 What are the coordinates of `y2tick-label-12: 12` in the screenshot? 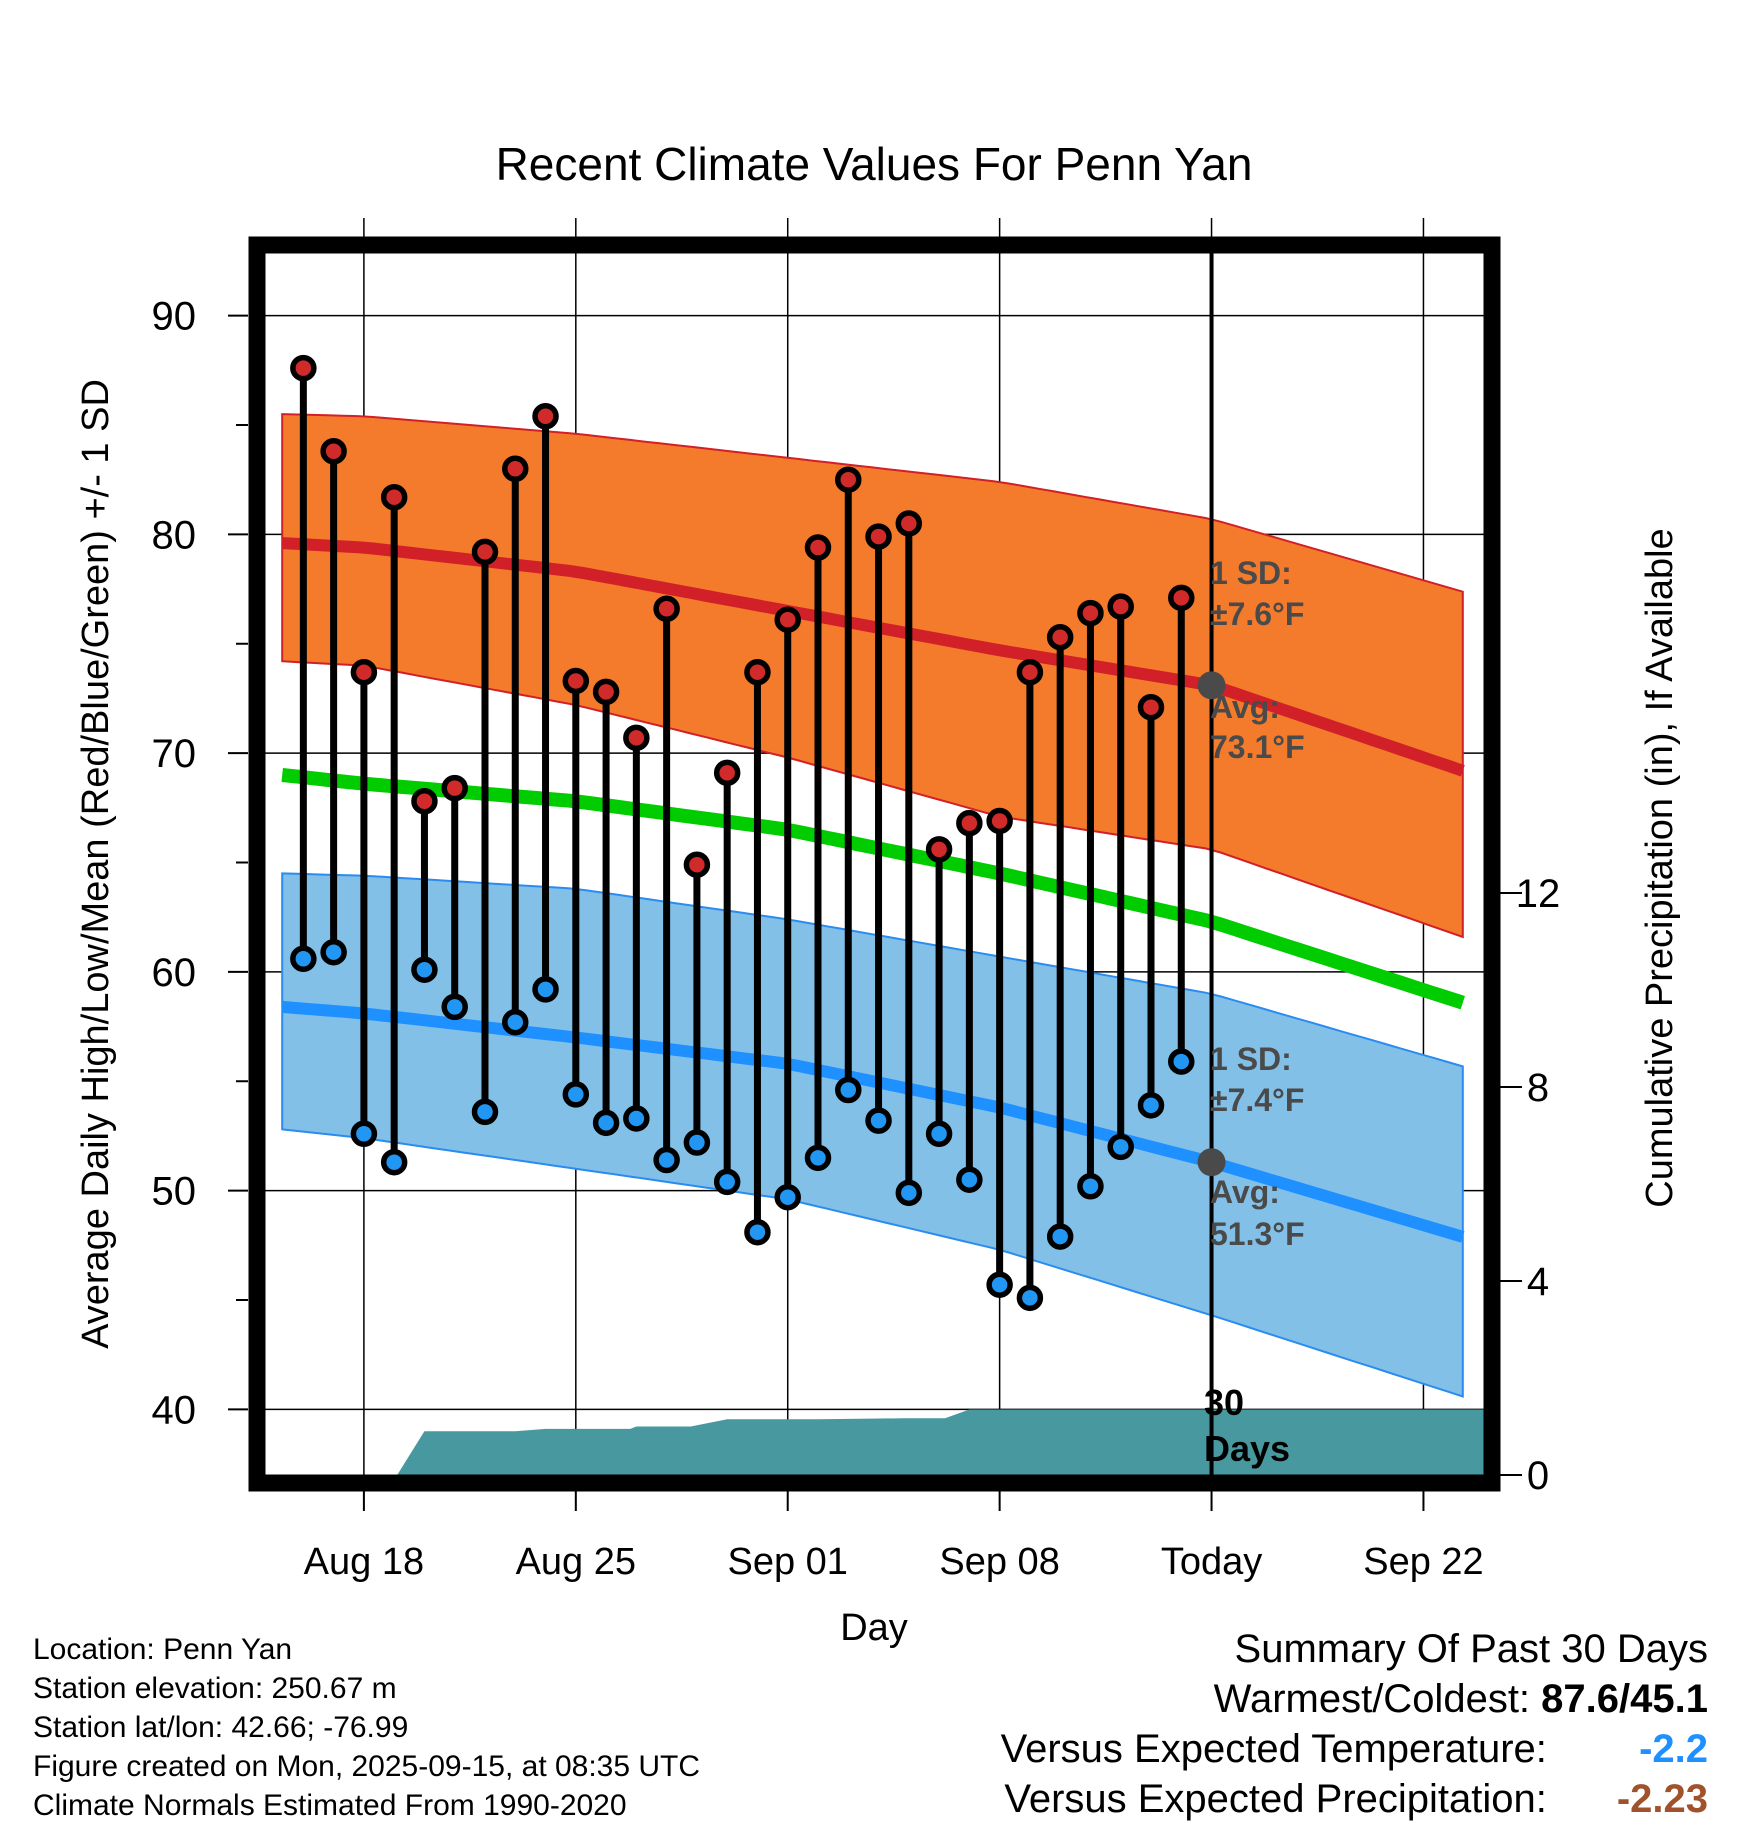 It's located at (1538, 894).